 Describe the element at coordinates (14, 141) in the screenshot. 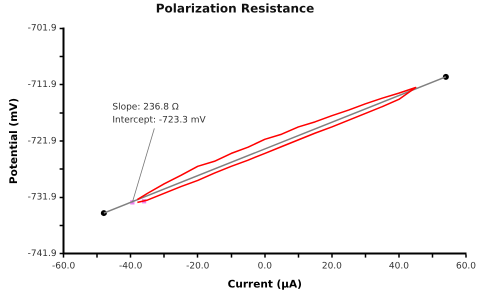

I see `y-axis-title: Potential (mV)` at that location.